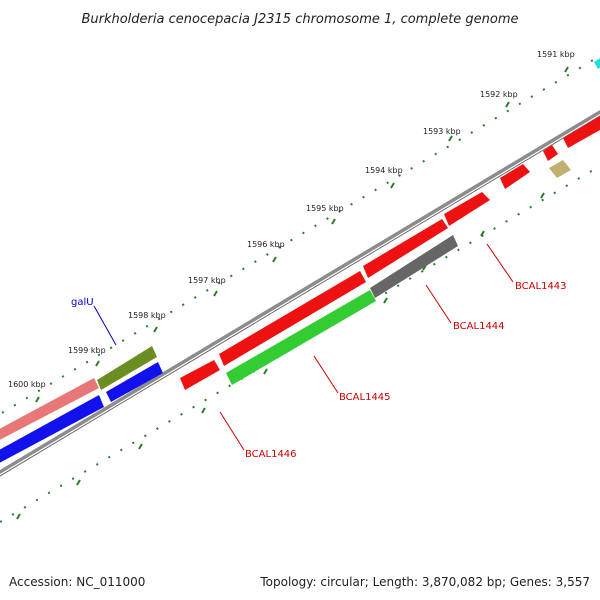 Image resolution: width=600 pixels, height=600 pixels. I want to click on scale-label: 1597 kbp, so click(207, 280).